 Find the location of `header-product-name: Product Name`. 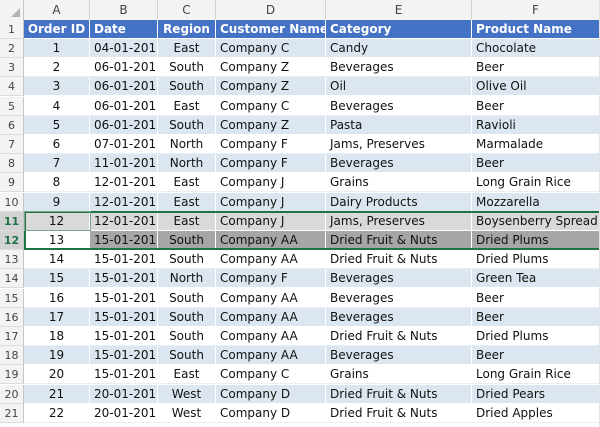

header-product-name: Product Name is located at coordinates (536, 29).